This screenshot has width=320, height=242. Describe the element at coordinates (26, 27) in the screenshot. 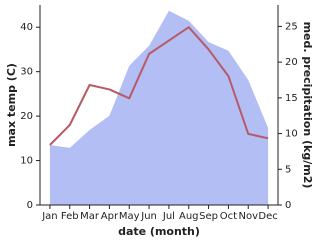

I see `y-tick-label: 40` at that location.